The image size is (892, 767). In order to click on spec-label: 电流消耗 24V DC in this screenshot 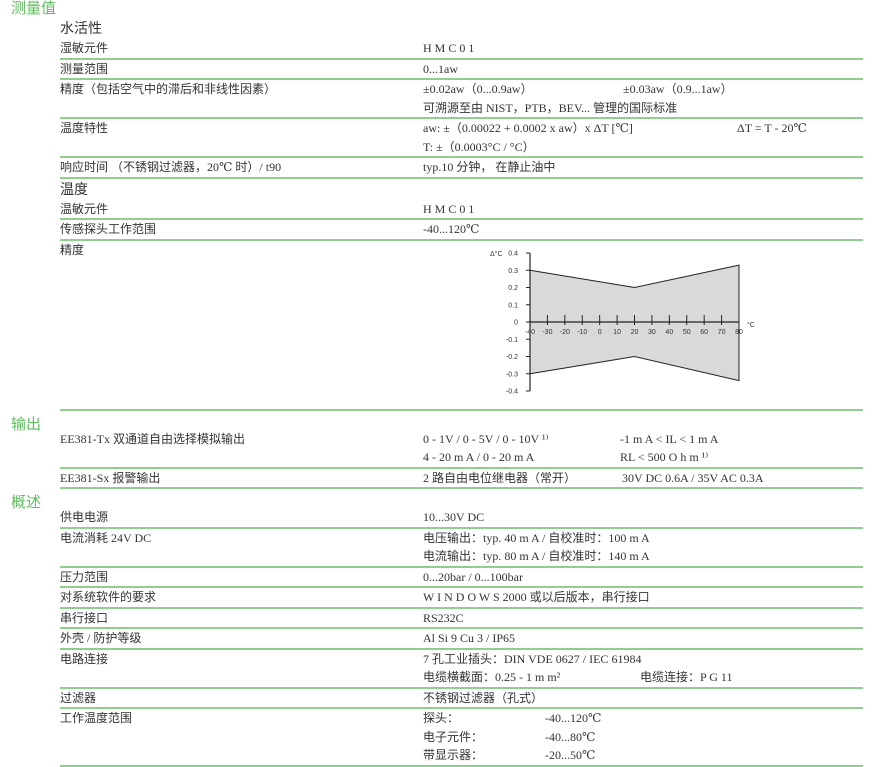, I will do `click(106, 537)`.